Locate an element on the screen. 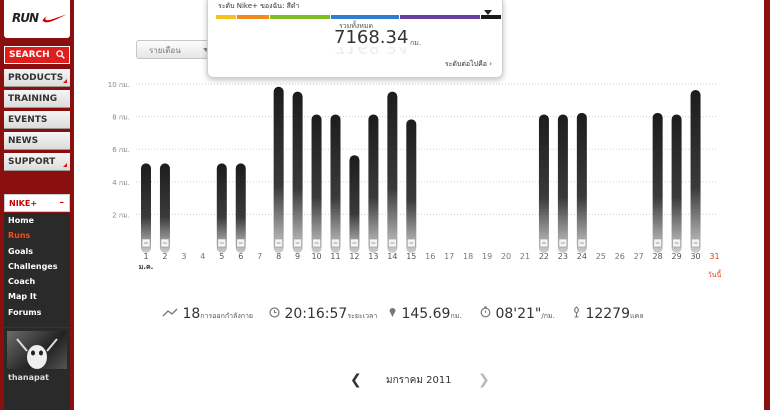 The height and width of the screenshot is (410, 770). nav-products: PRODUCTS is located at coordinates (37, 78).